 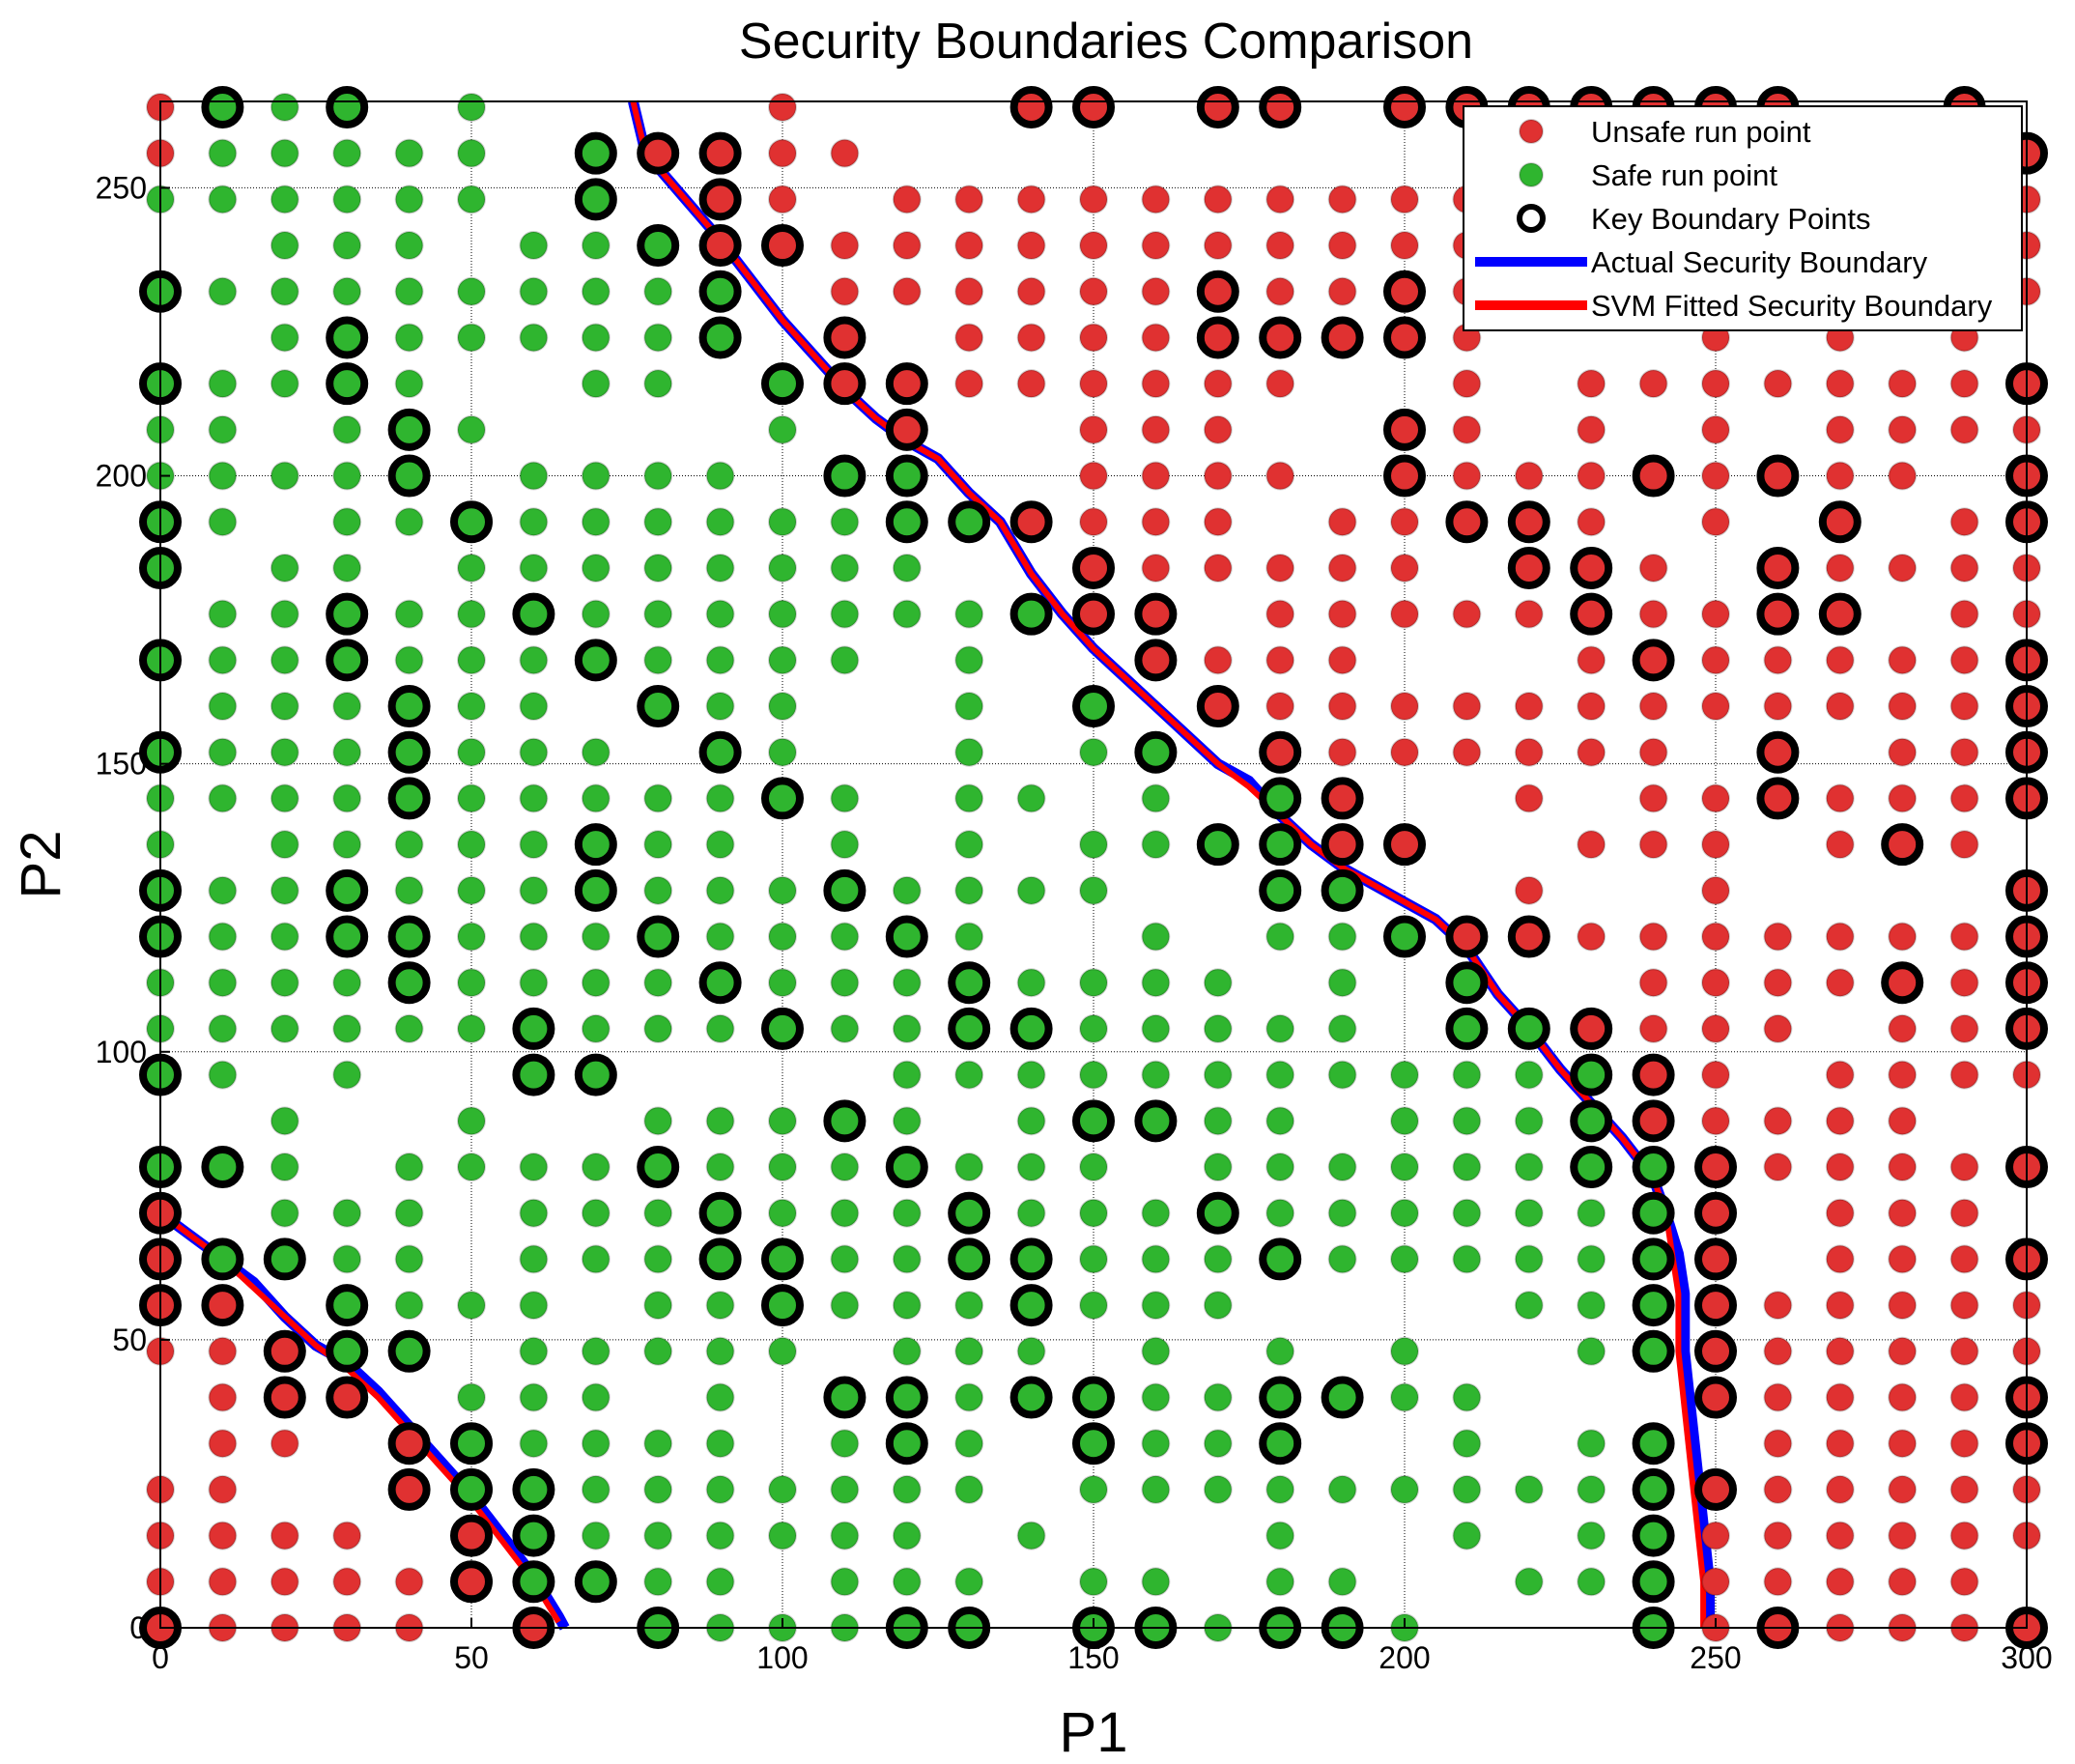 I want to click on x-tick-label: 0, so click(x=160, y=1657).